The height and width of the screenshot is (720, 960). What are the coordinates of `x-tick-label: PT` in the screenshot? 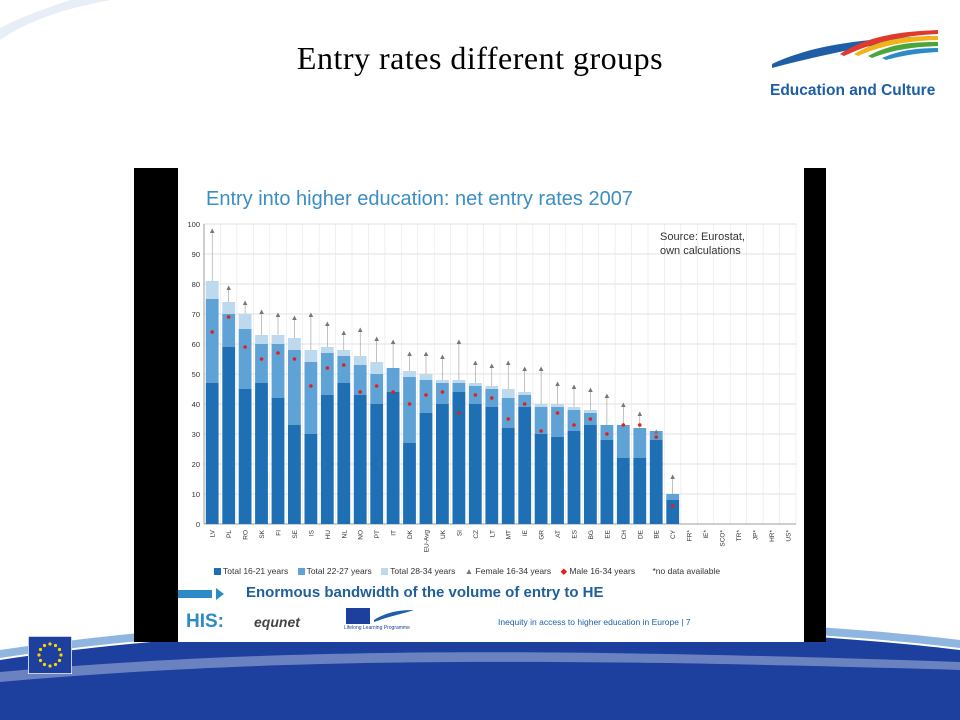 It's located at (377, 534).